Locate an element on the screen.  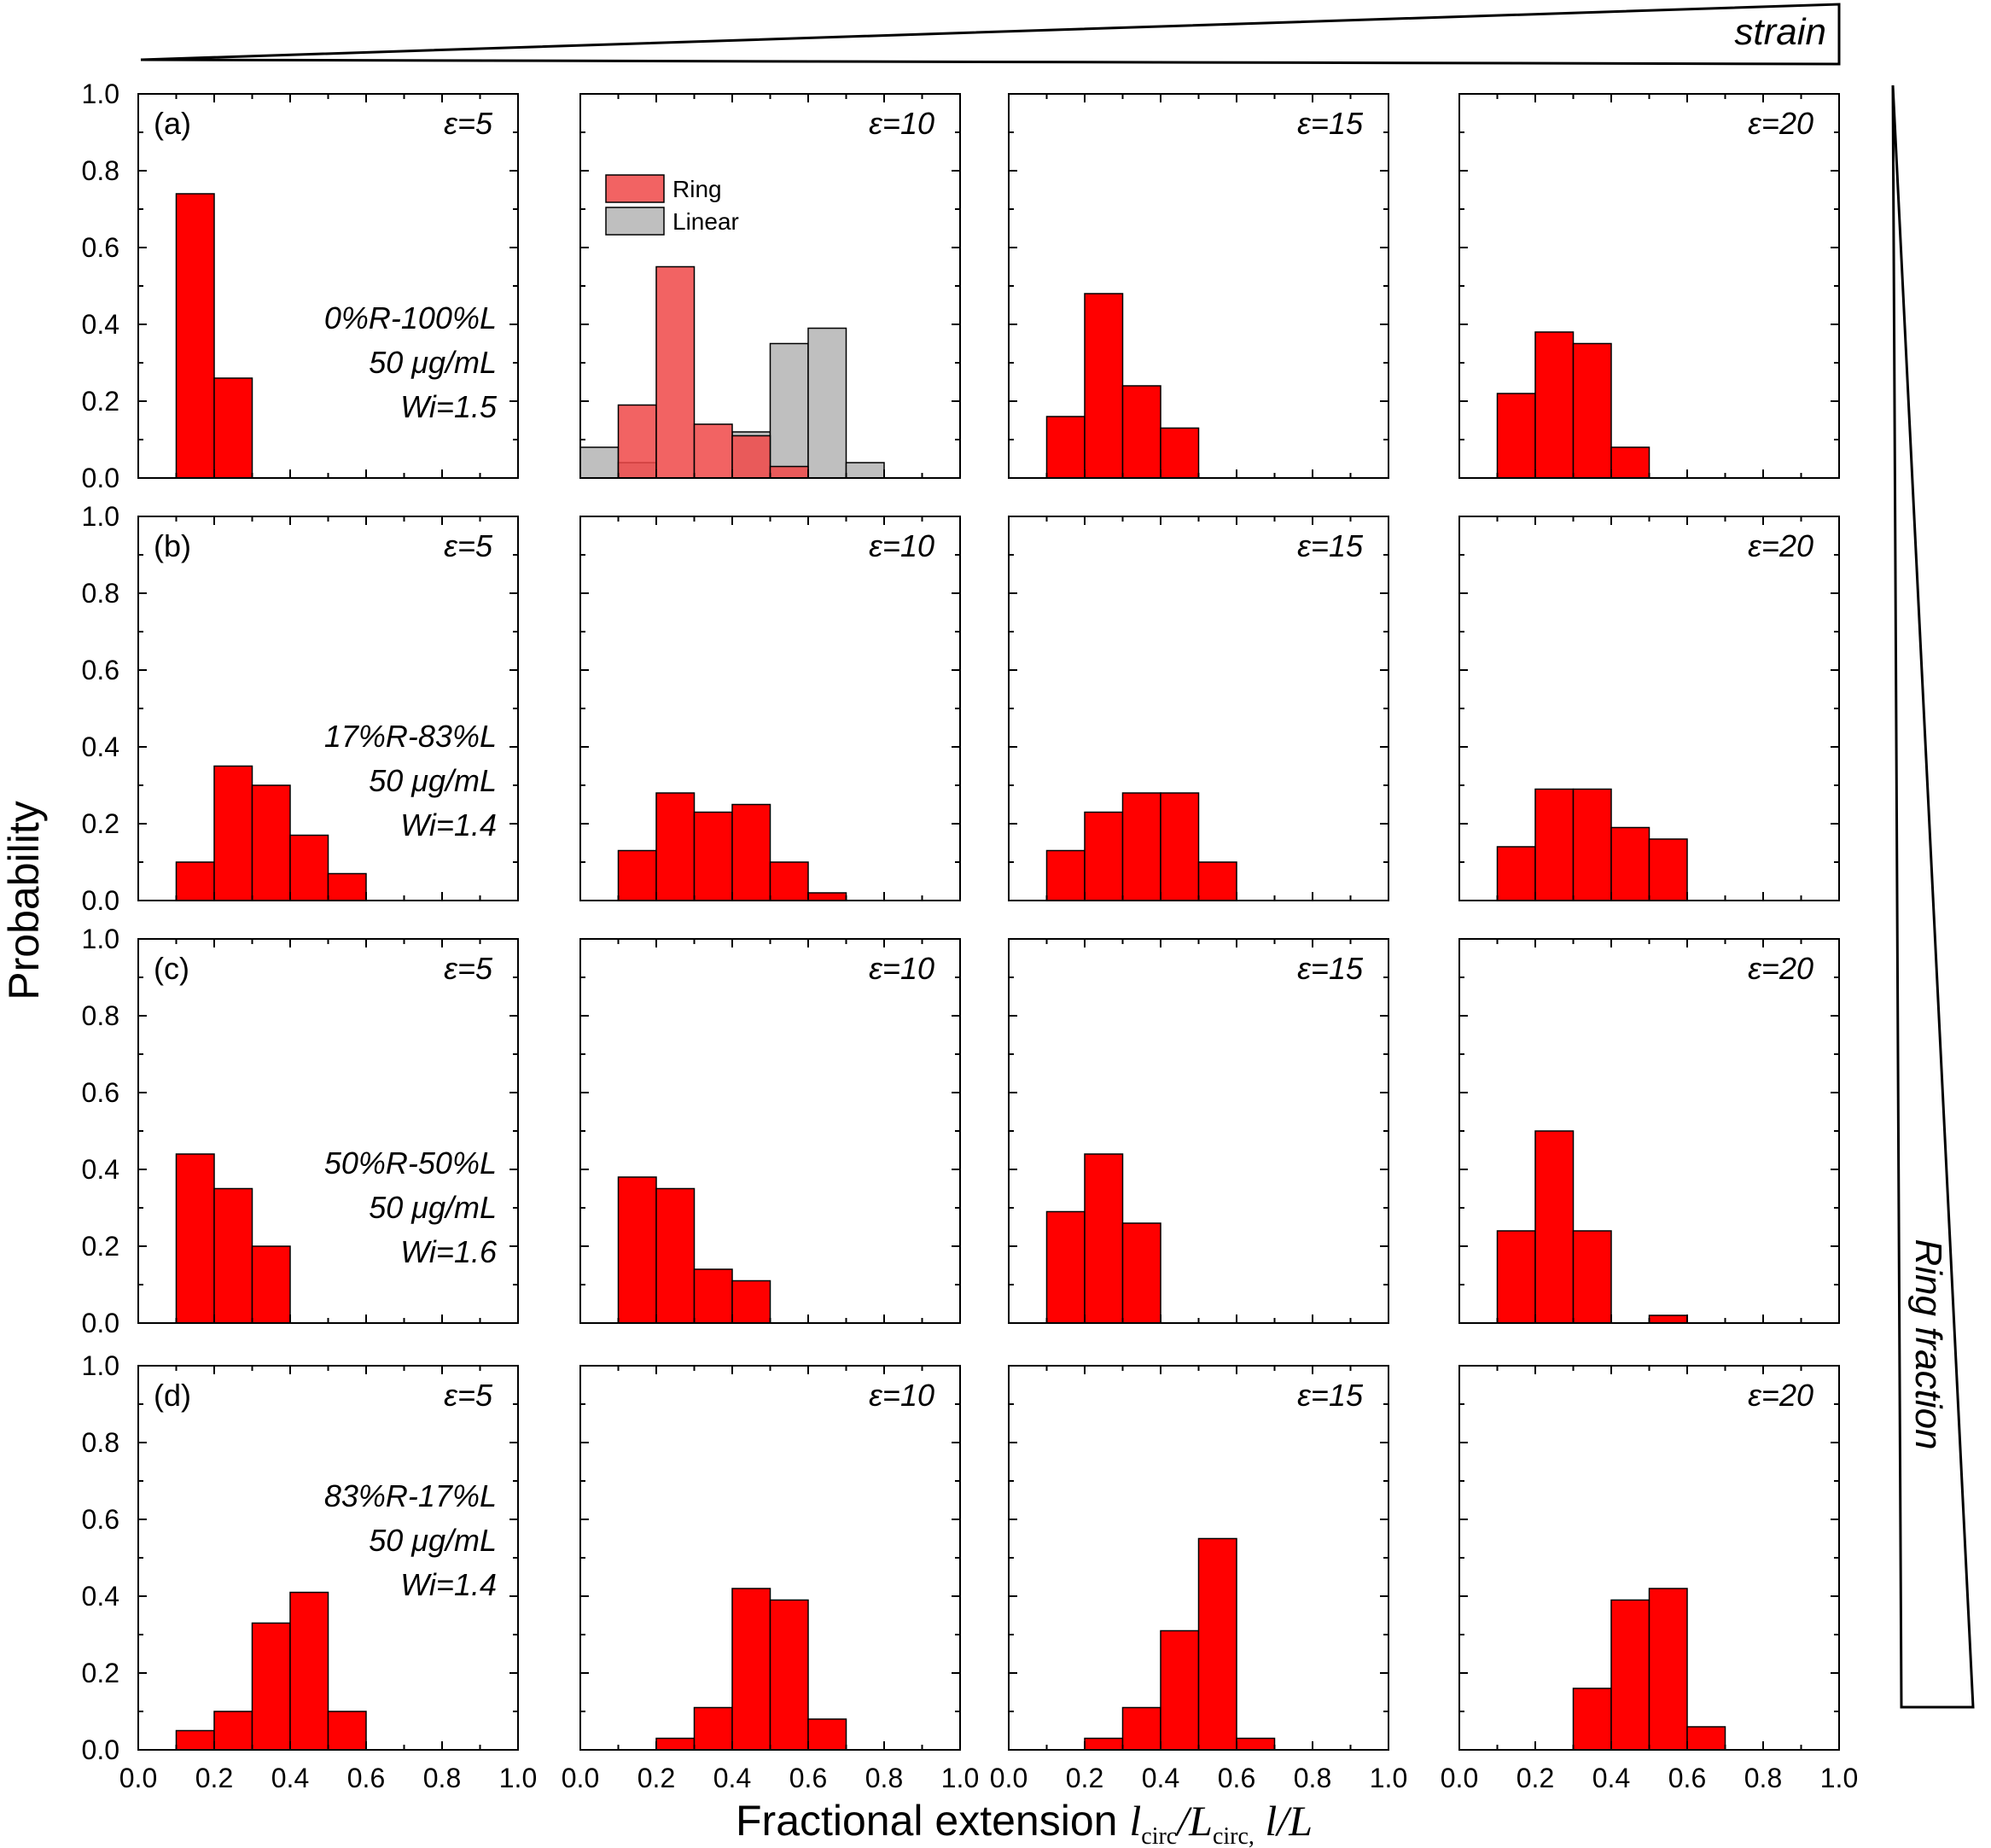
legend-ring-swatch is located at coordinates (635, 188).